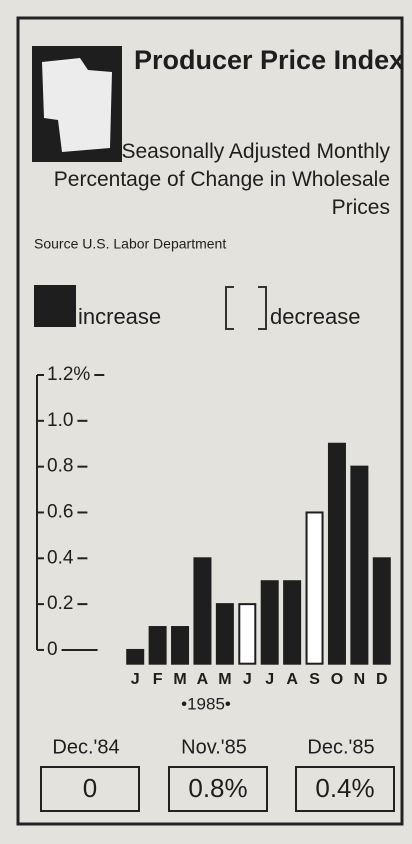 This screenshot has width=412, height=844. I want to click on summary-period: Dec.'85, so click(340, 747).